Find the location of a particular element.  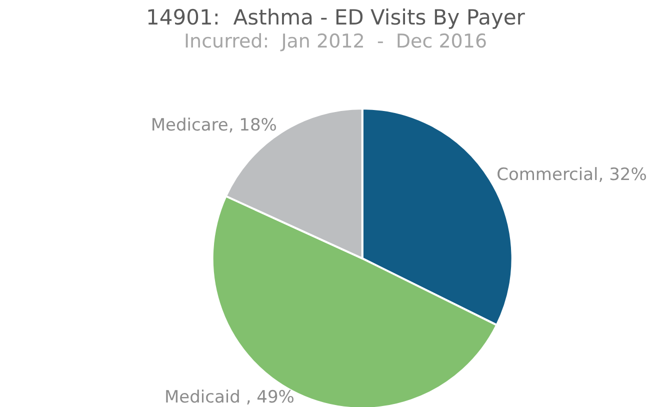

slice-label: Medicare, 18% is located at coordinates (213, 126).